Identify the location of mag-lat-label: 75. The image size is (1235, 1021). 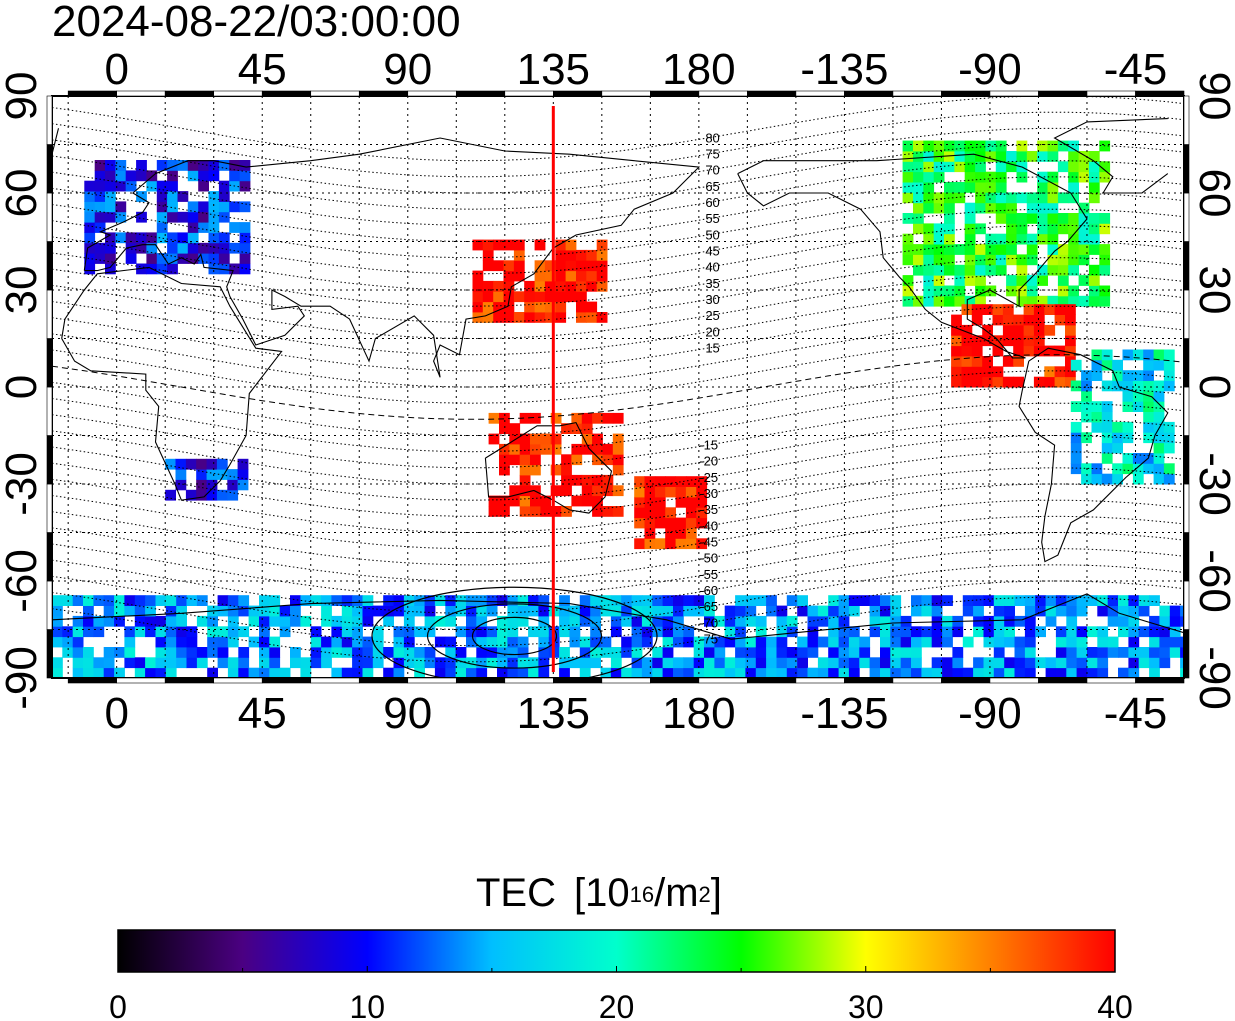
(712, 153).